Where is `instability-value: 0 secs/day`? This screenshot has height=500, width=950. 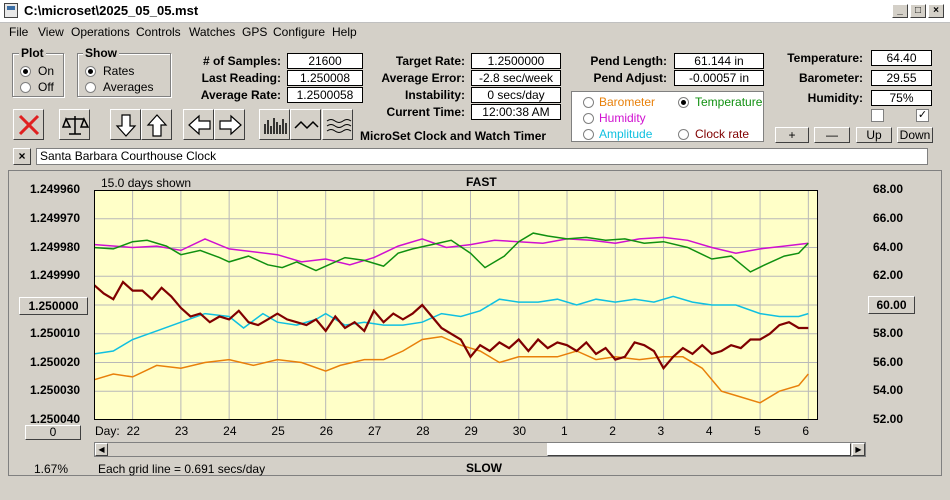
instability-value: 0 secs/day is located at coordinates (516, 95).